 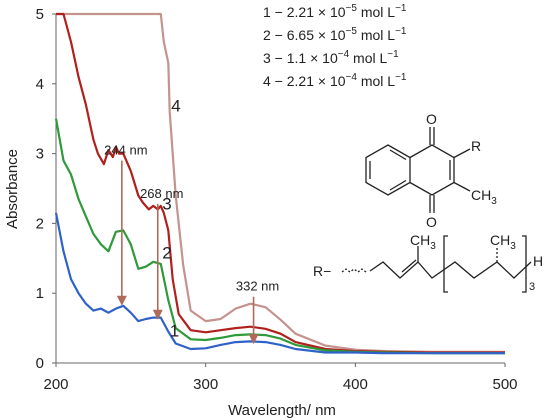 I want to click on curve-label: 2, so click(x=166, y=252).